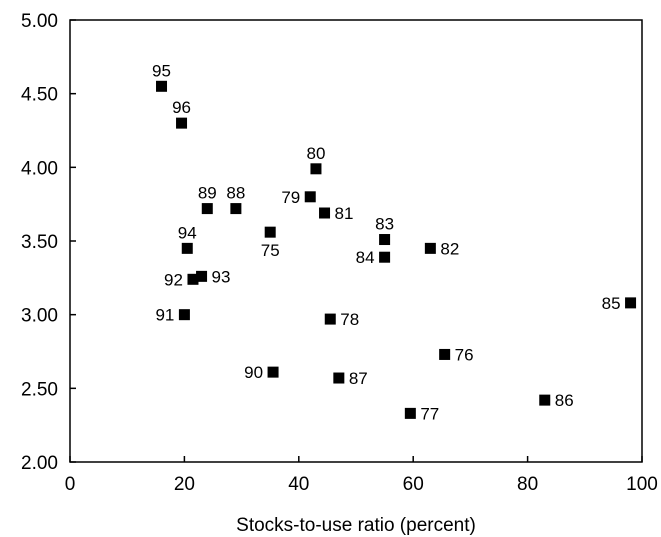  Describe the element at coordinates (611, 303) in the screenshot. I see `data-point-label-85: 85` at that location.